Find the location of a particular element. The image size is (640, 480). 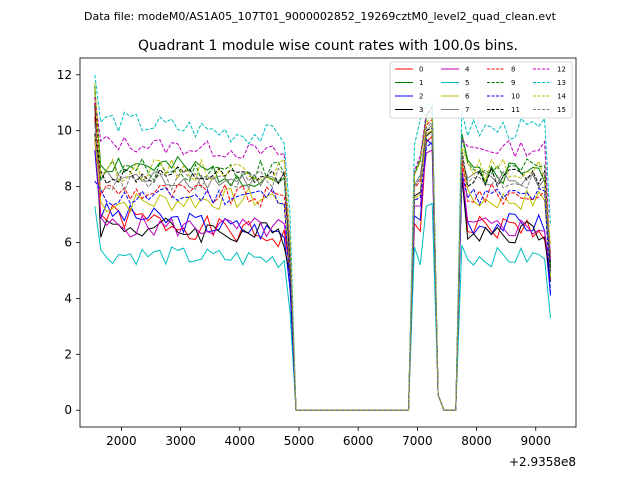

legend-label-12: 12 is located at coordinates (561, 70).